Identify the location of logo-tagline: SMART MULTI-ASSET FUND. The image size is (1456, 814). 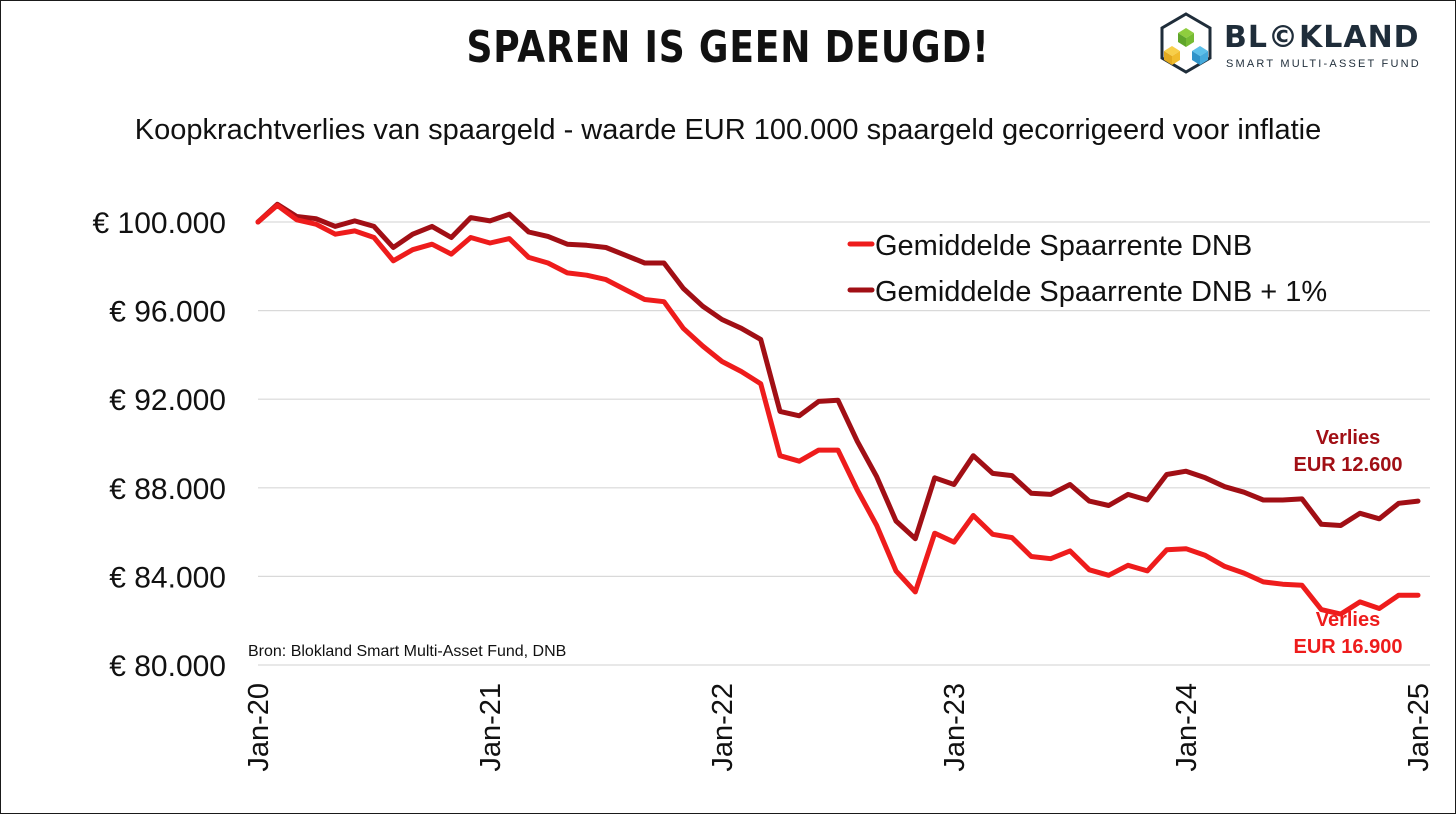
(1323, 64).